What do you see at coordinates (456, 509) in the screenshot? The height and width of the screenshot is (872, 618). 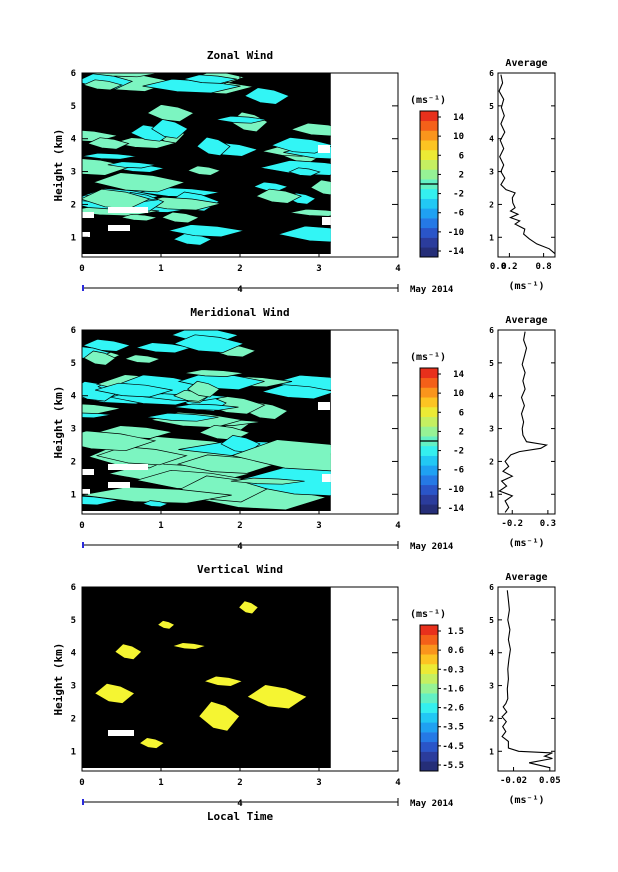 I see `colorbar-tick-label: -14` at bounding box center [456, 509].